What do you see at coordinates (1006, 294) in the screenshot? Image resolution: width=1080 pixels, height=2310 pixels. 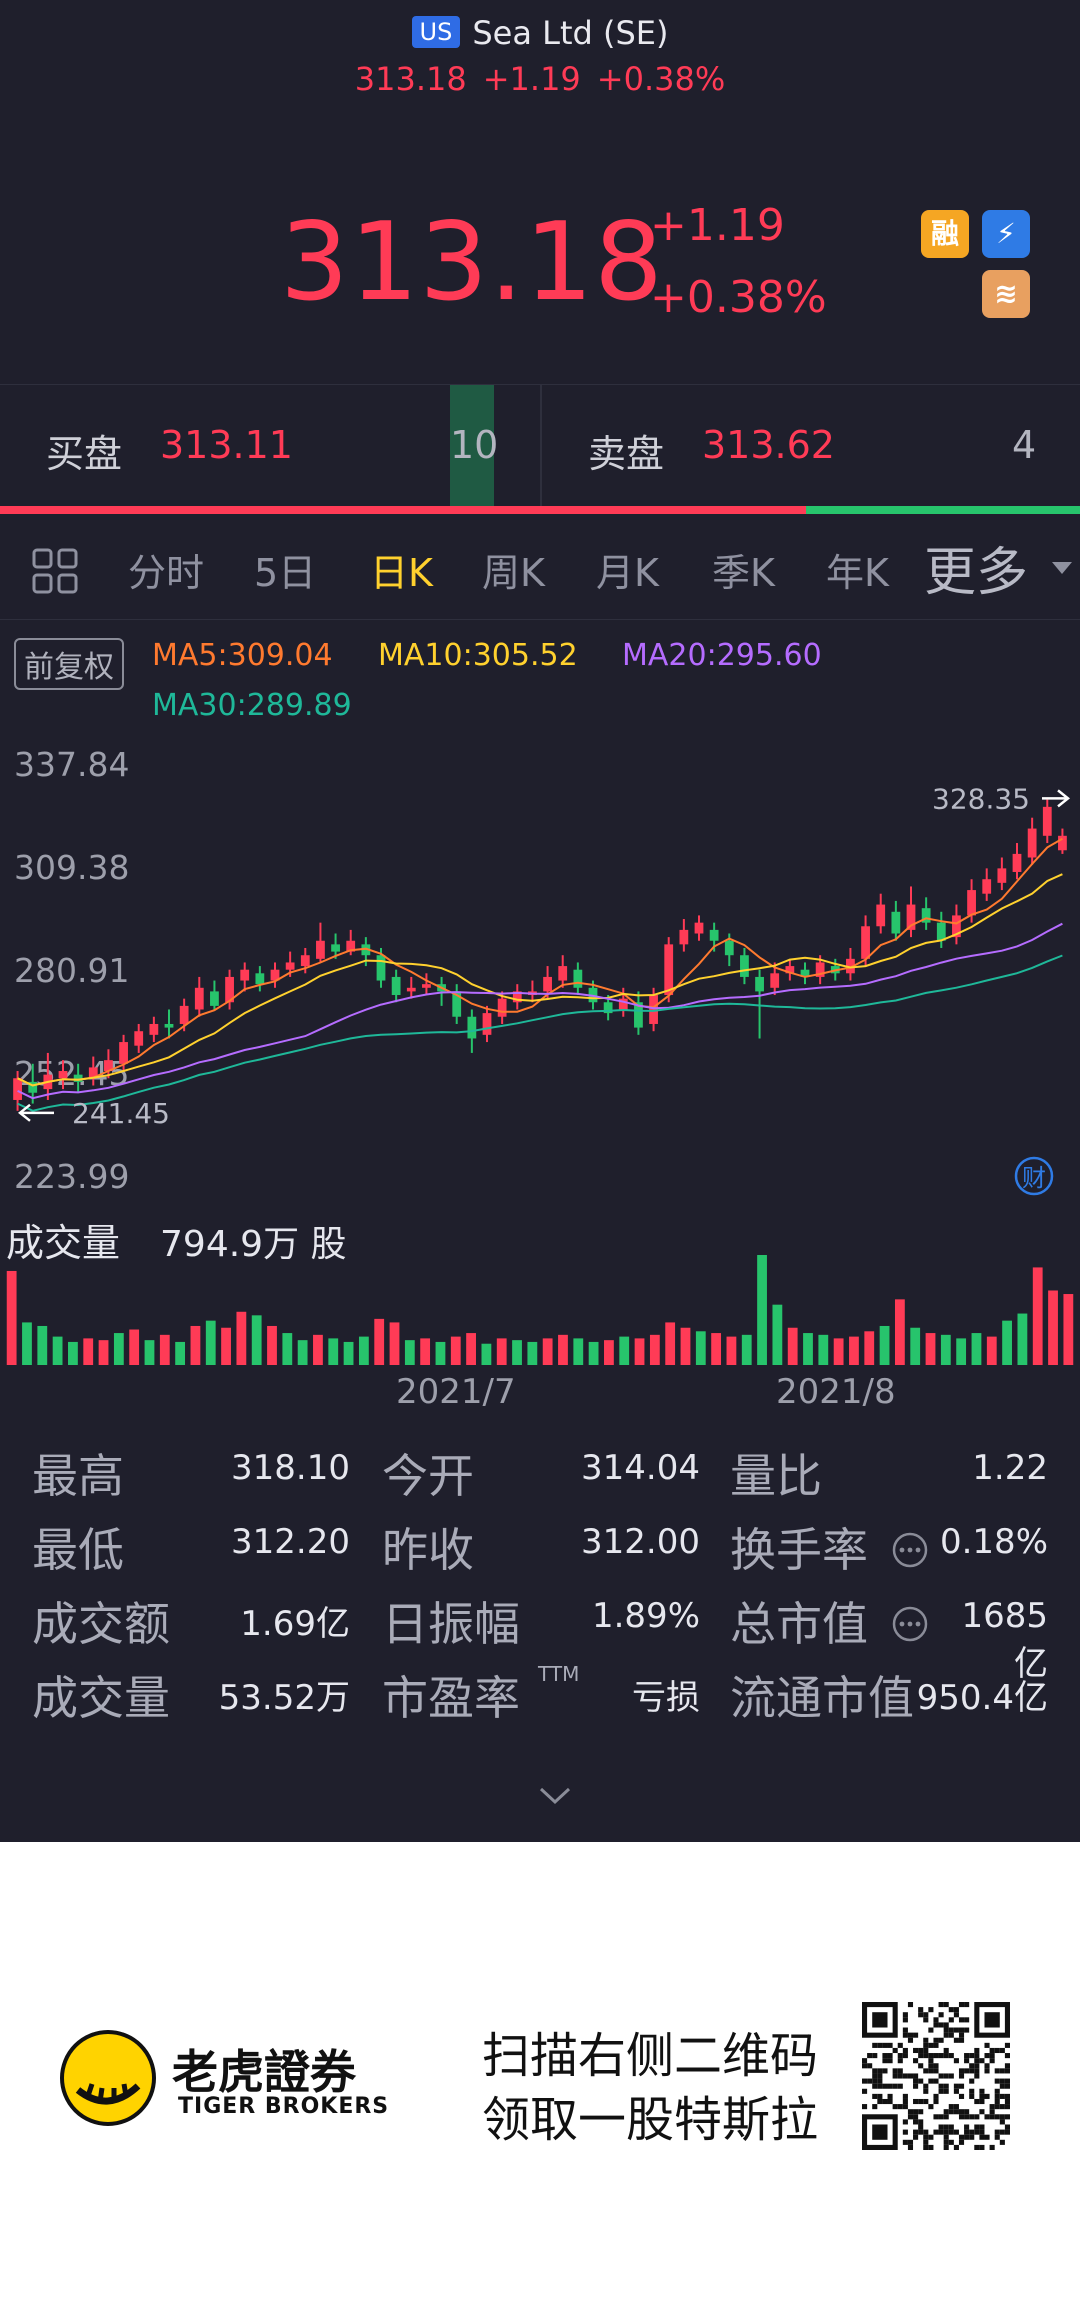 I see `layers-badge-icon: ≋` at bounding box center [1006, 294].